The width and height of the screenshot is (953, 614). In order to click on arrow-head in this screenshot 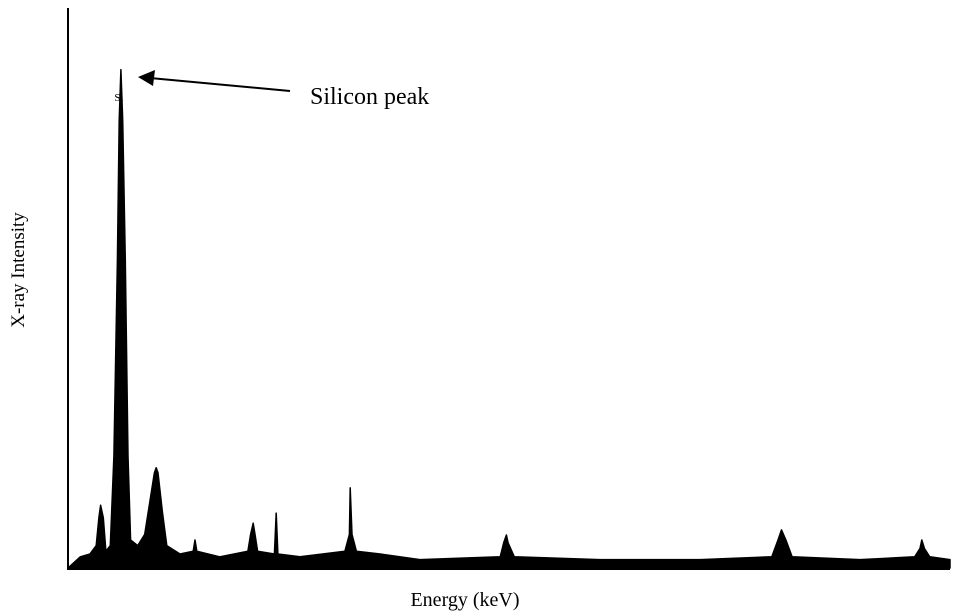, I will do `click(146, 78)`.